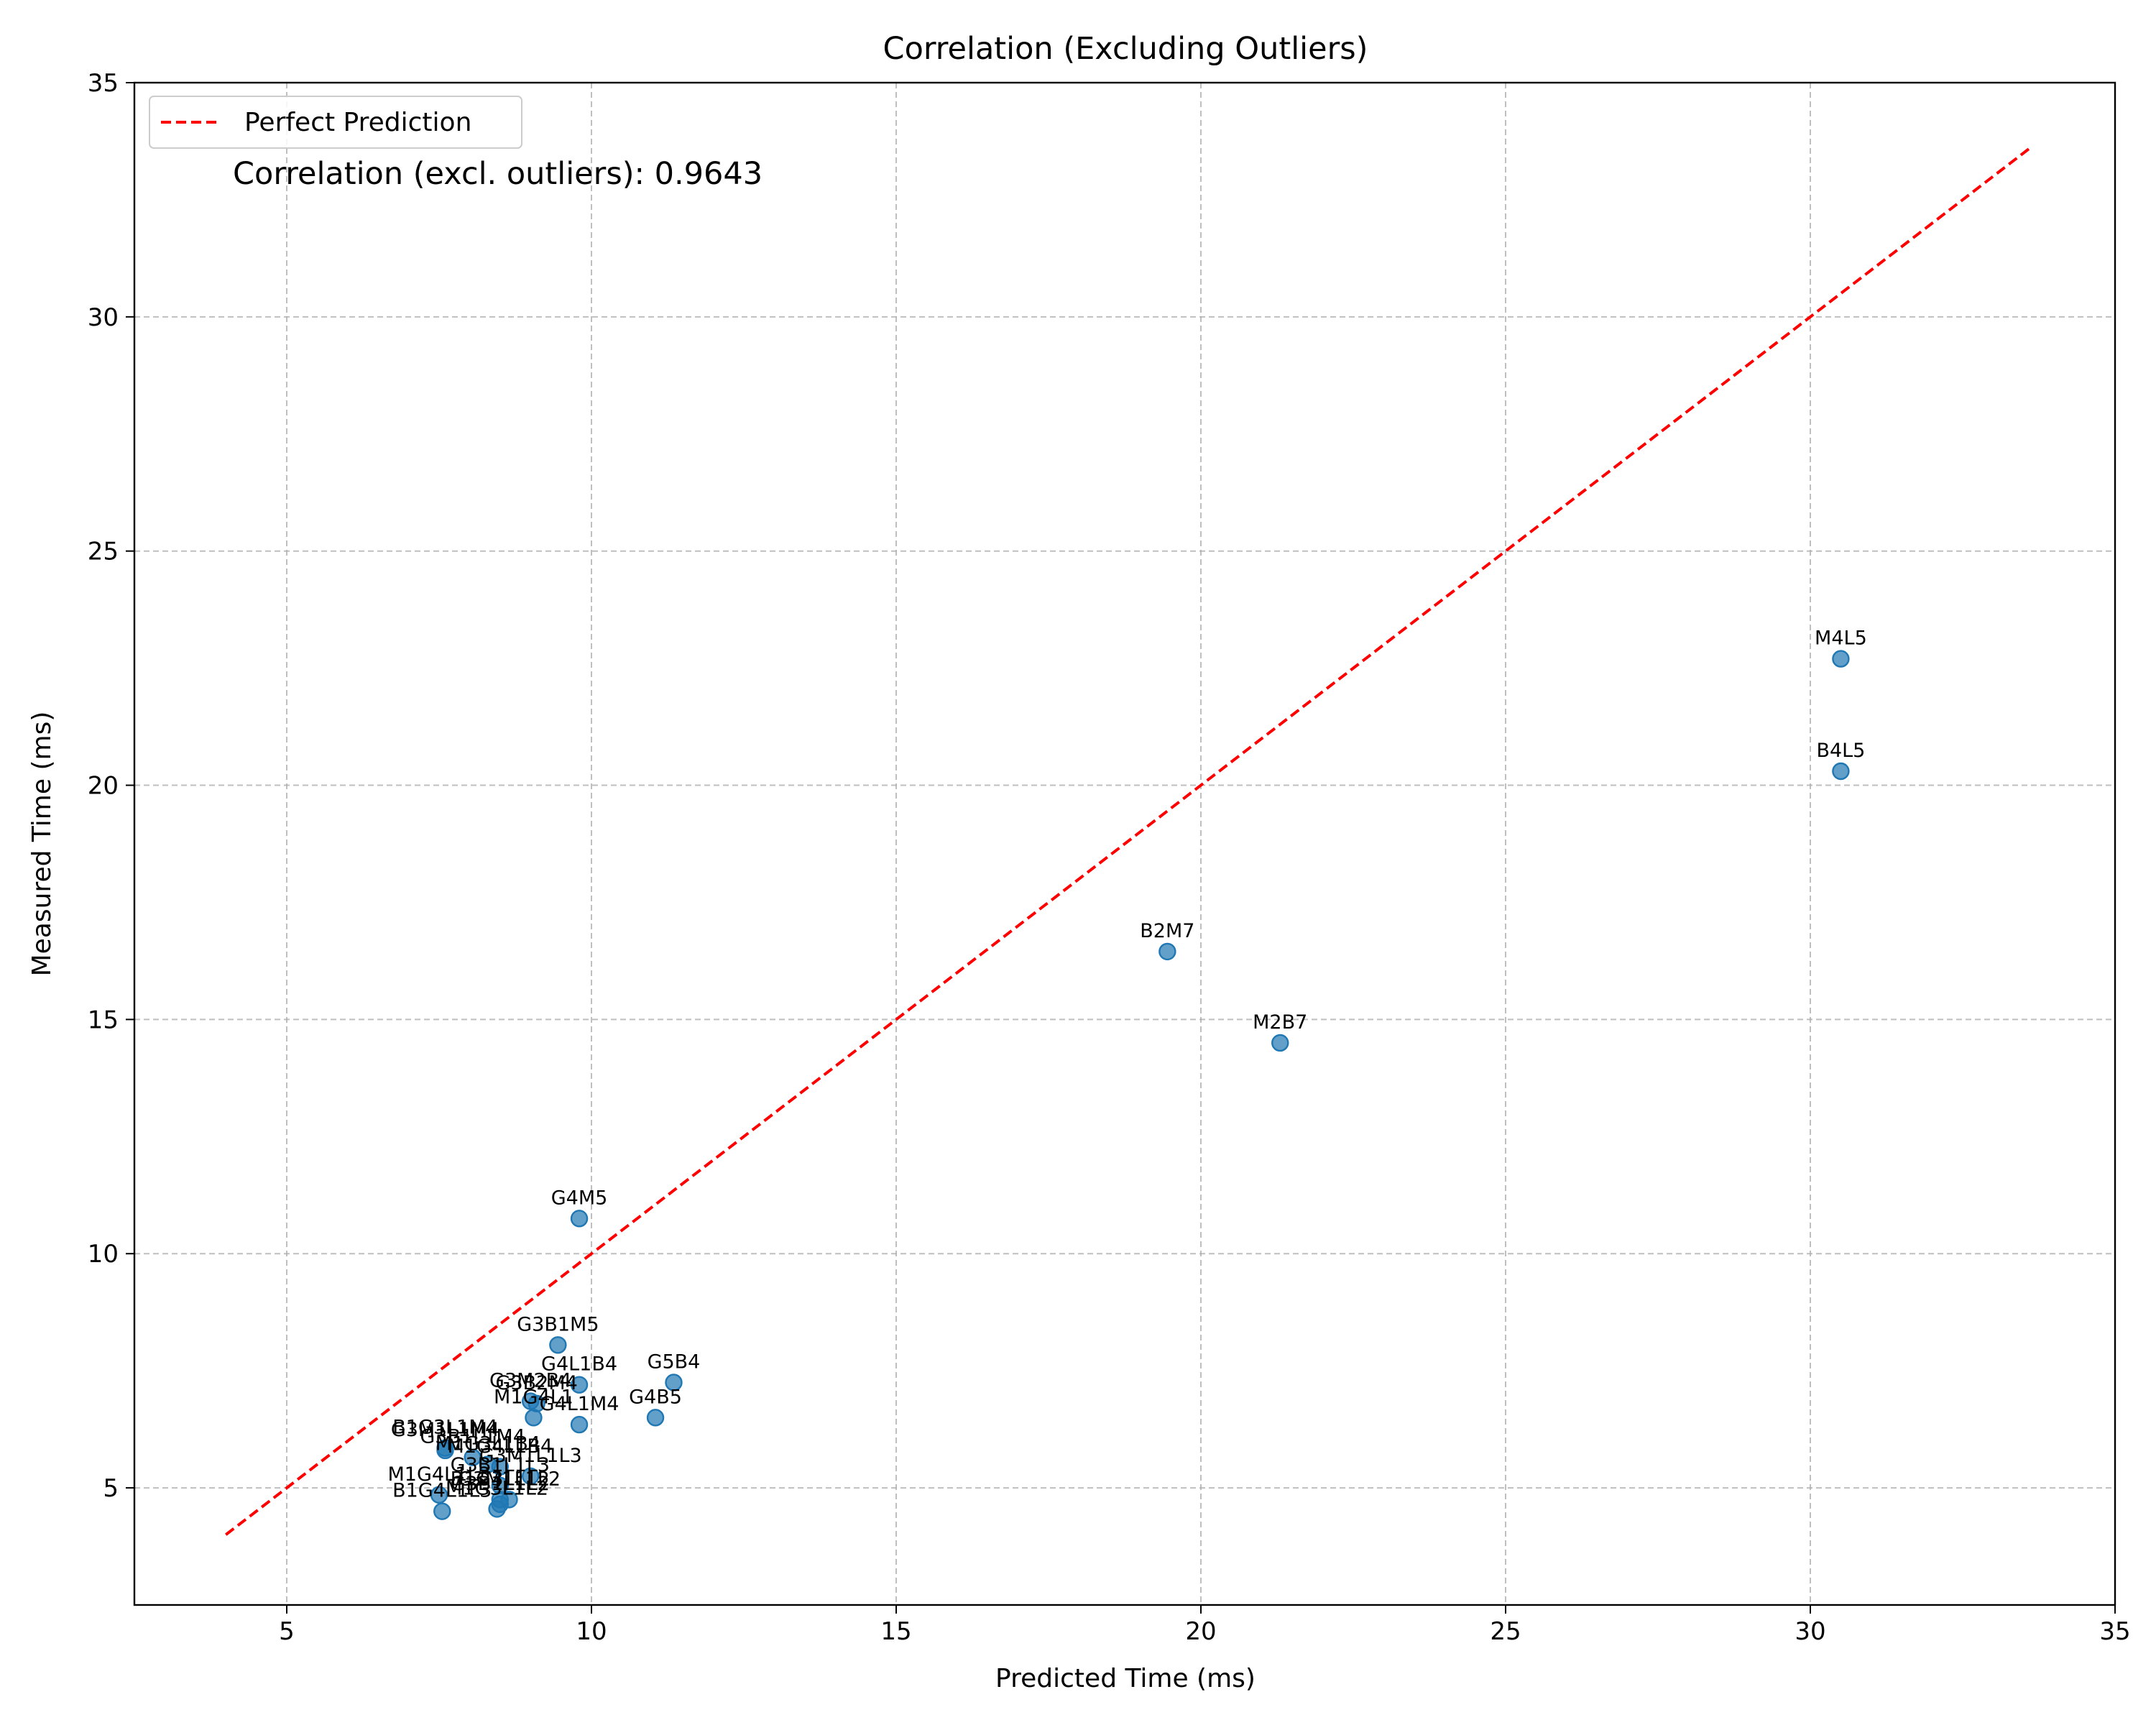 Image resolution: width=2156 pixels, height=1725 pixels. What do you see at coordinates (1840, 751) in the screenshot?
I see `point-label: B4L5` at bounding box center [1840, 751].